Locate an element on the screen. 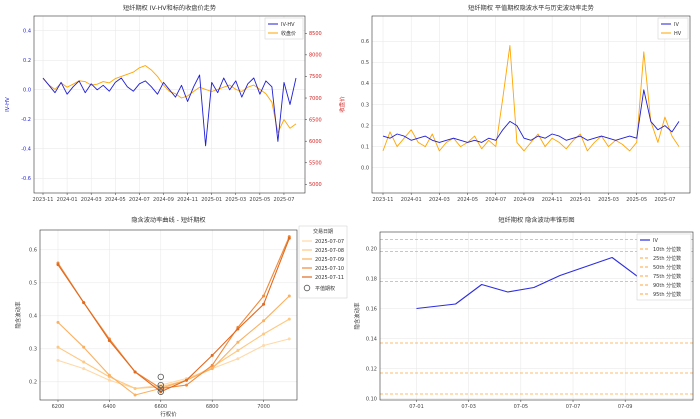 The image size is (700, 419). x-tick-label: 07-01 is located at coordinates (416, 407).